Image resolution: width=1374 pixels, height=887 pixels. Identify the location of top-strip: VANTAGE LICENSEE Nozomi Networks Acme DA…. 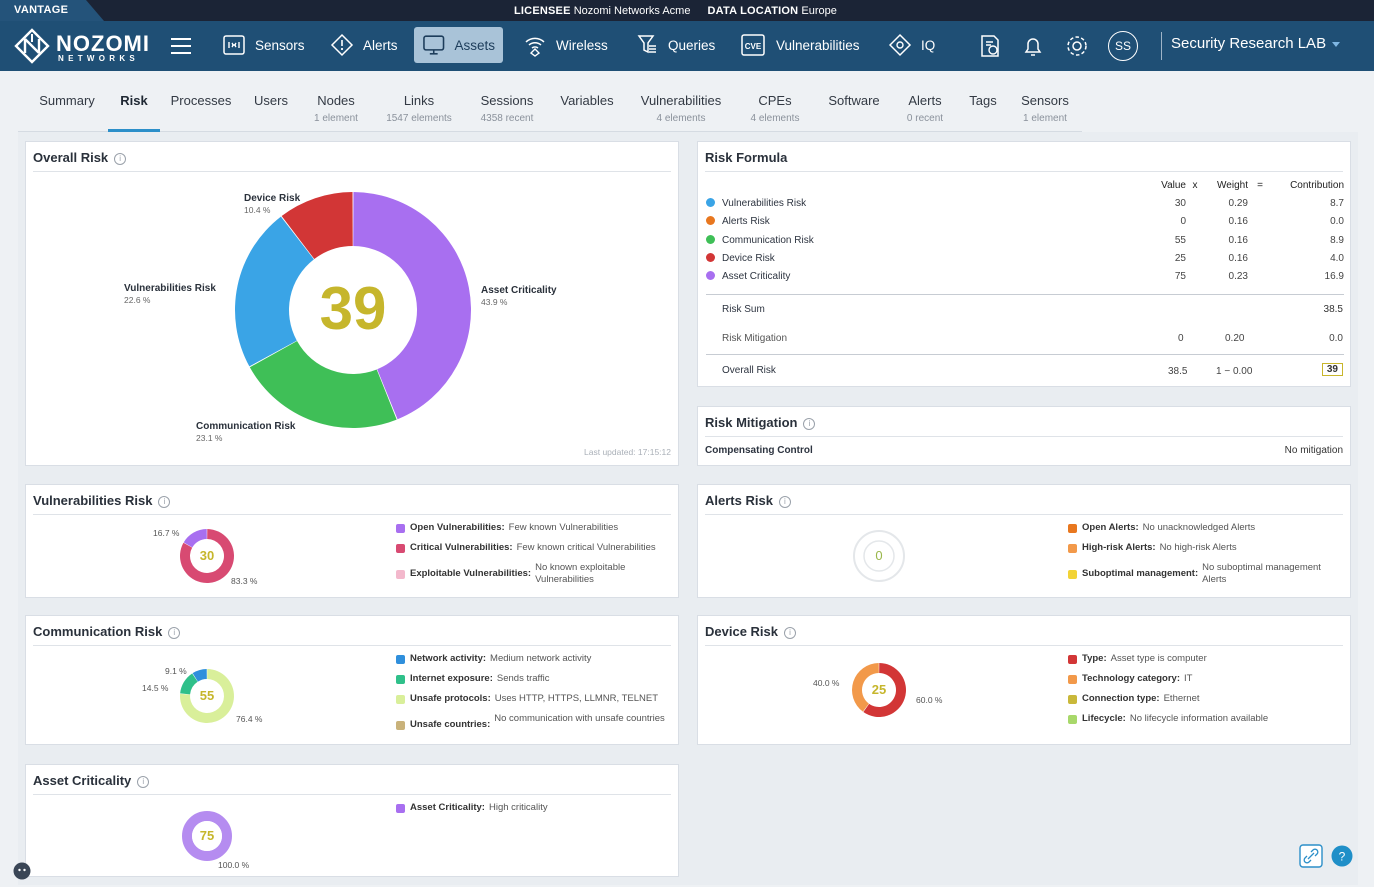
(687, 10).